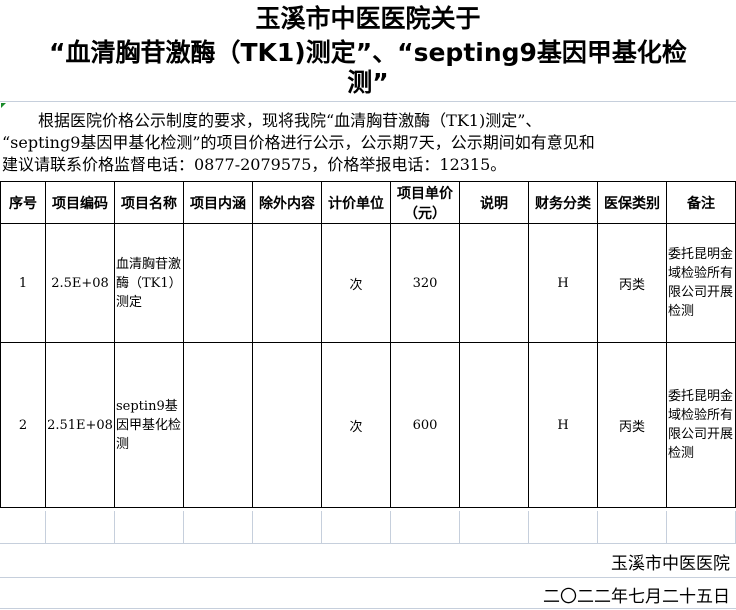 The width and height of the screenshot is (736, 610). What do you see at coordinates (494, 202) in the screenshot?
I see `header-cell: 说明` at bounding box center [494, 202].